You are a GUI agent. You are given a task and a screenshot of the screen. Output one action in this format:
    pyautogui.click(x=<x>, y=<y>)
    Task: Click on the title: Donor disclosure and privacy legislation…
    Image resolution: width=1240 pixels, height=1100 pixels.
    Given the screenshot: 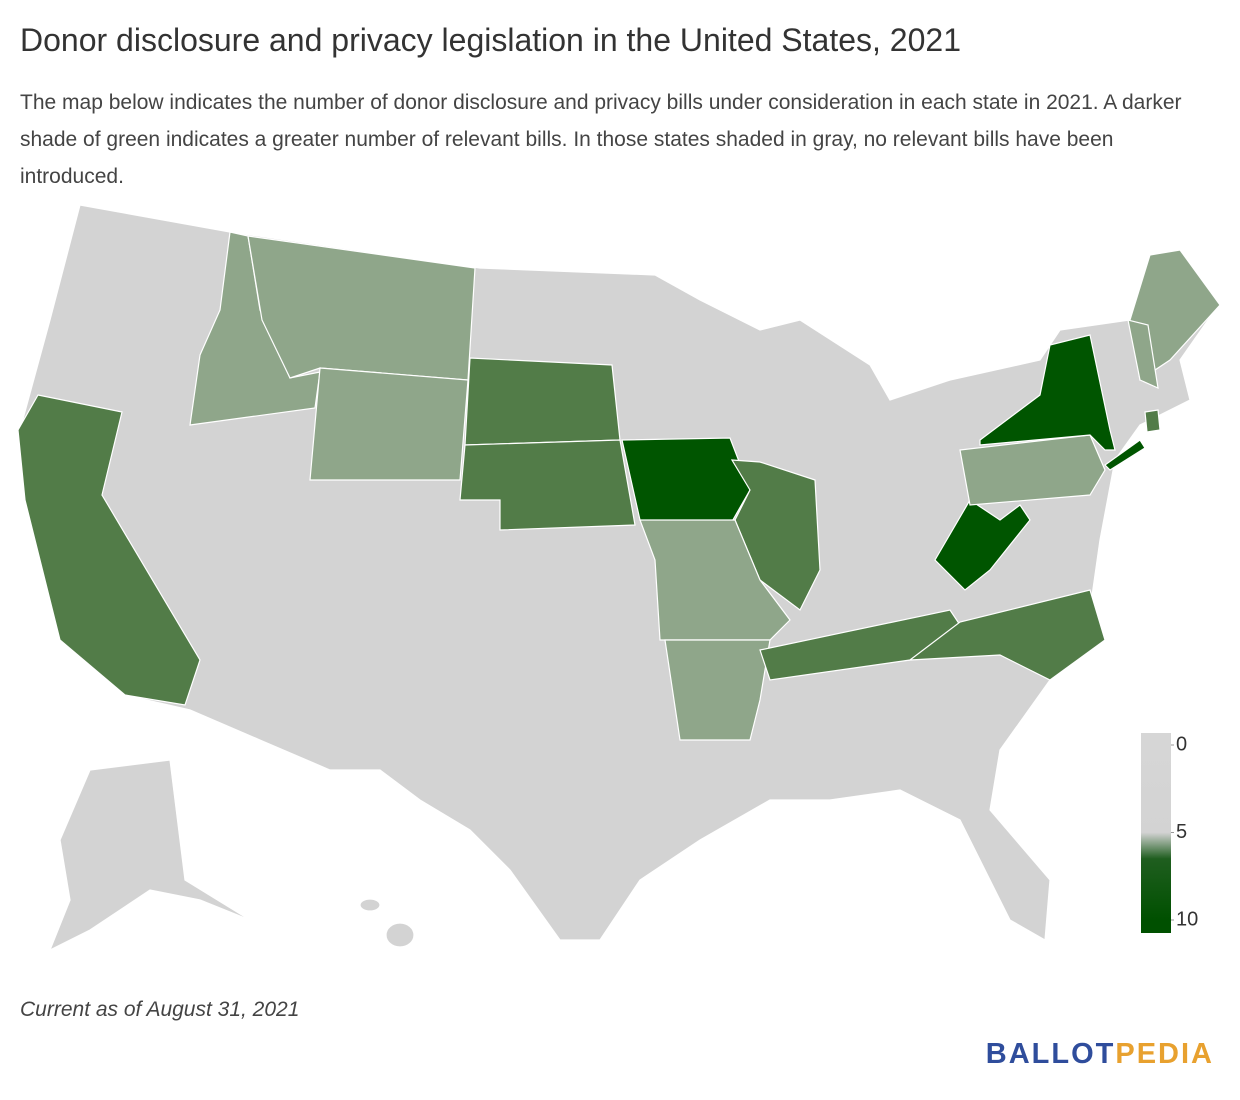 What is the action you would take?
    pyautogui.click(x=490, y=40)
    